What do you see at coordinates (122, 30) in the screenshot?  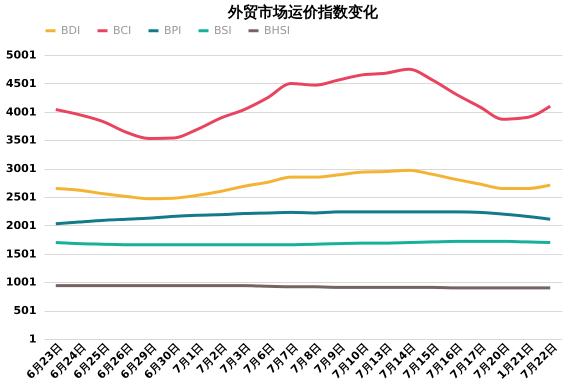 I see `legend-label: BCI` at bounding box center [122, 30].